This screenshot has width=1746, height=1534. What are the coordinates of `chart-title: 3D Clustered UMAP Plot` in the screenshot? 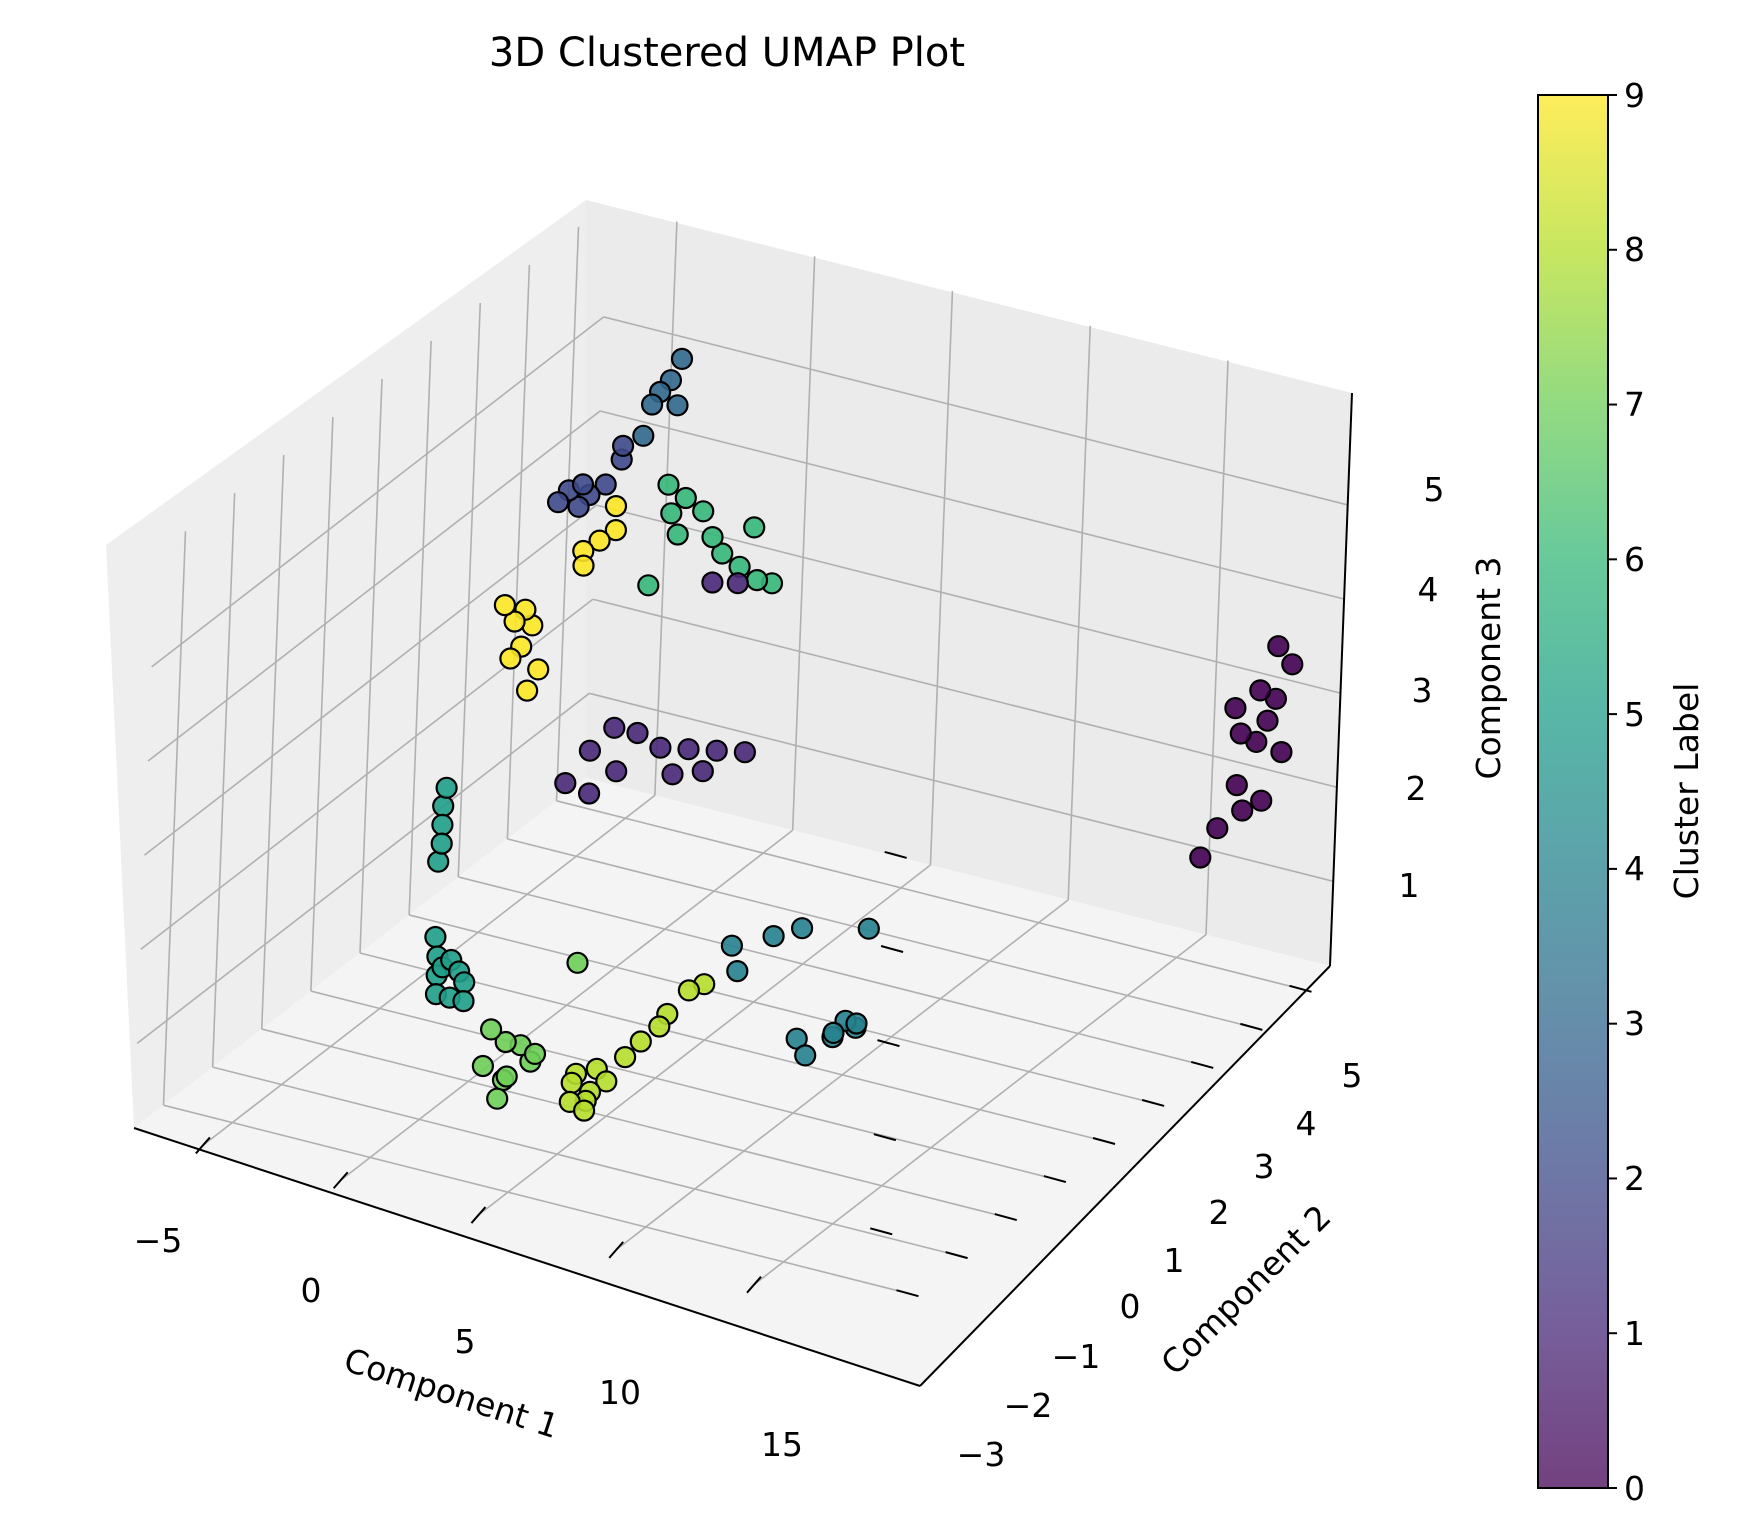 It's located at (727, 53).